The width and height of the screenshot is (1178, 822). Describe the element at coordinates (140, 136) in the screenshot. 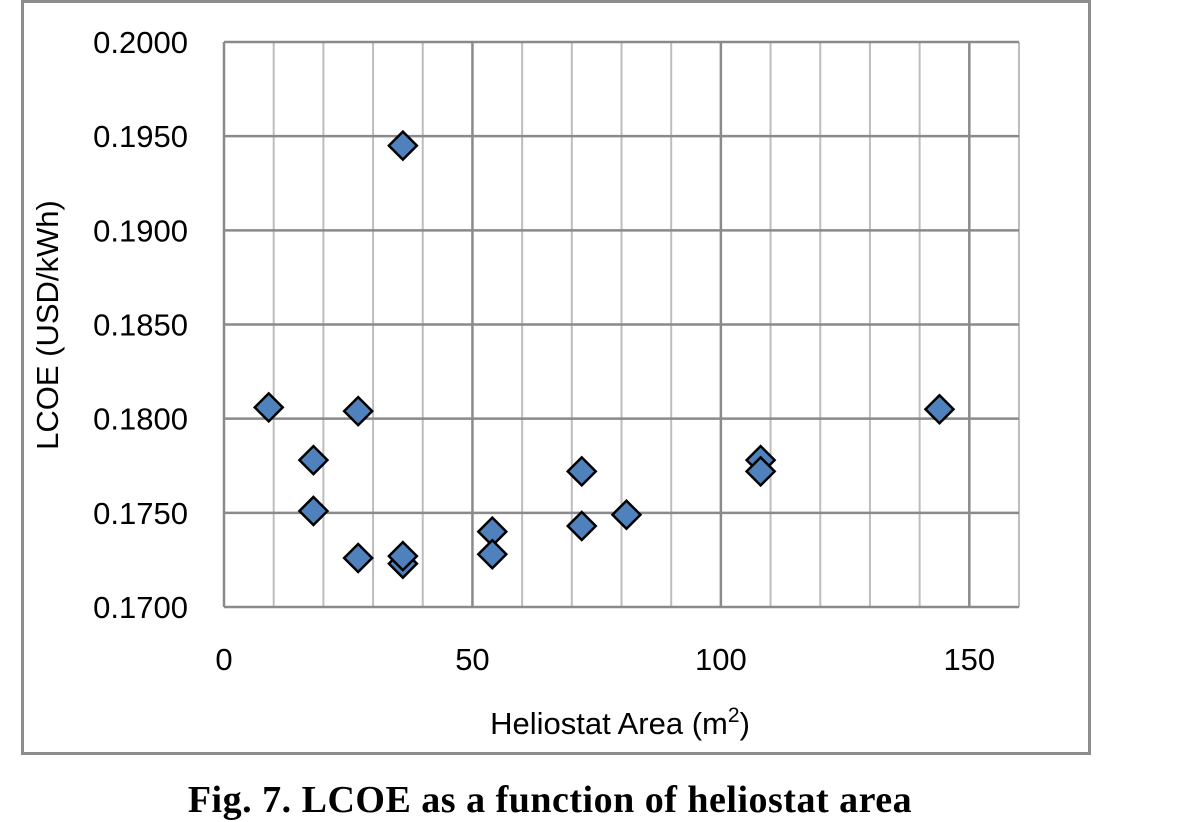

I see `y-tick-label: 0.1950` at that location.